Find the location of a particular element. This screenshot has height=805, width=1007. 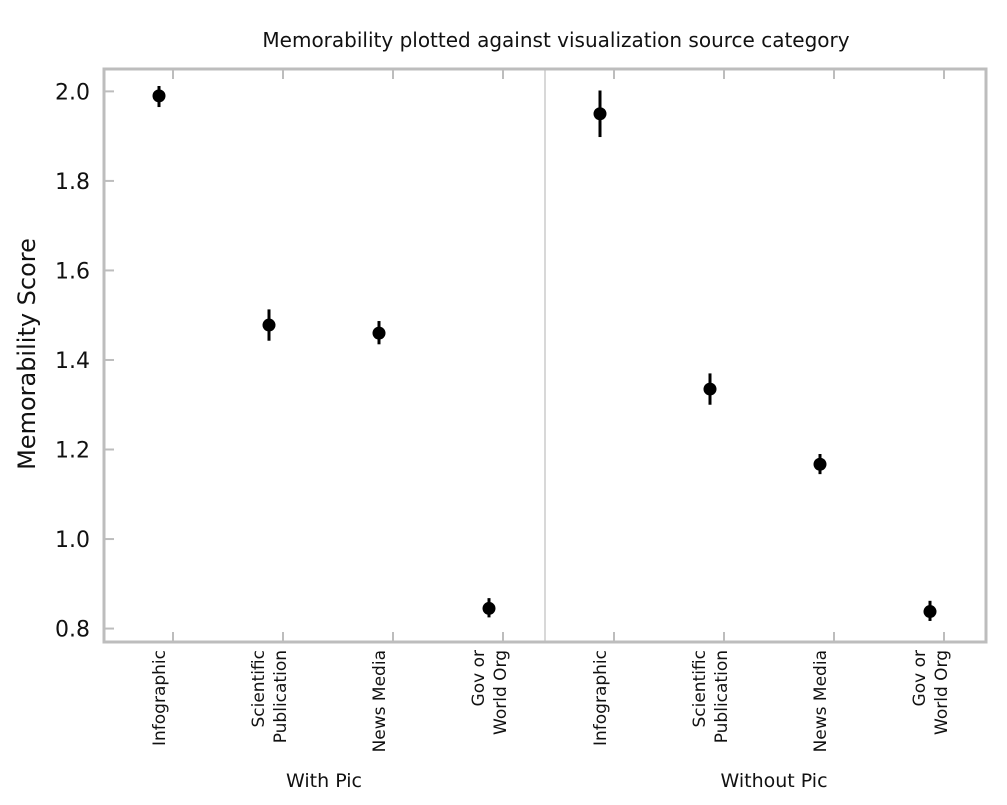

y-tick-label: 1.6 is located at coordinates (72, 271).